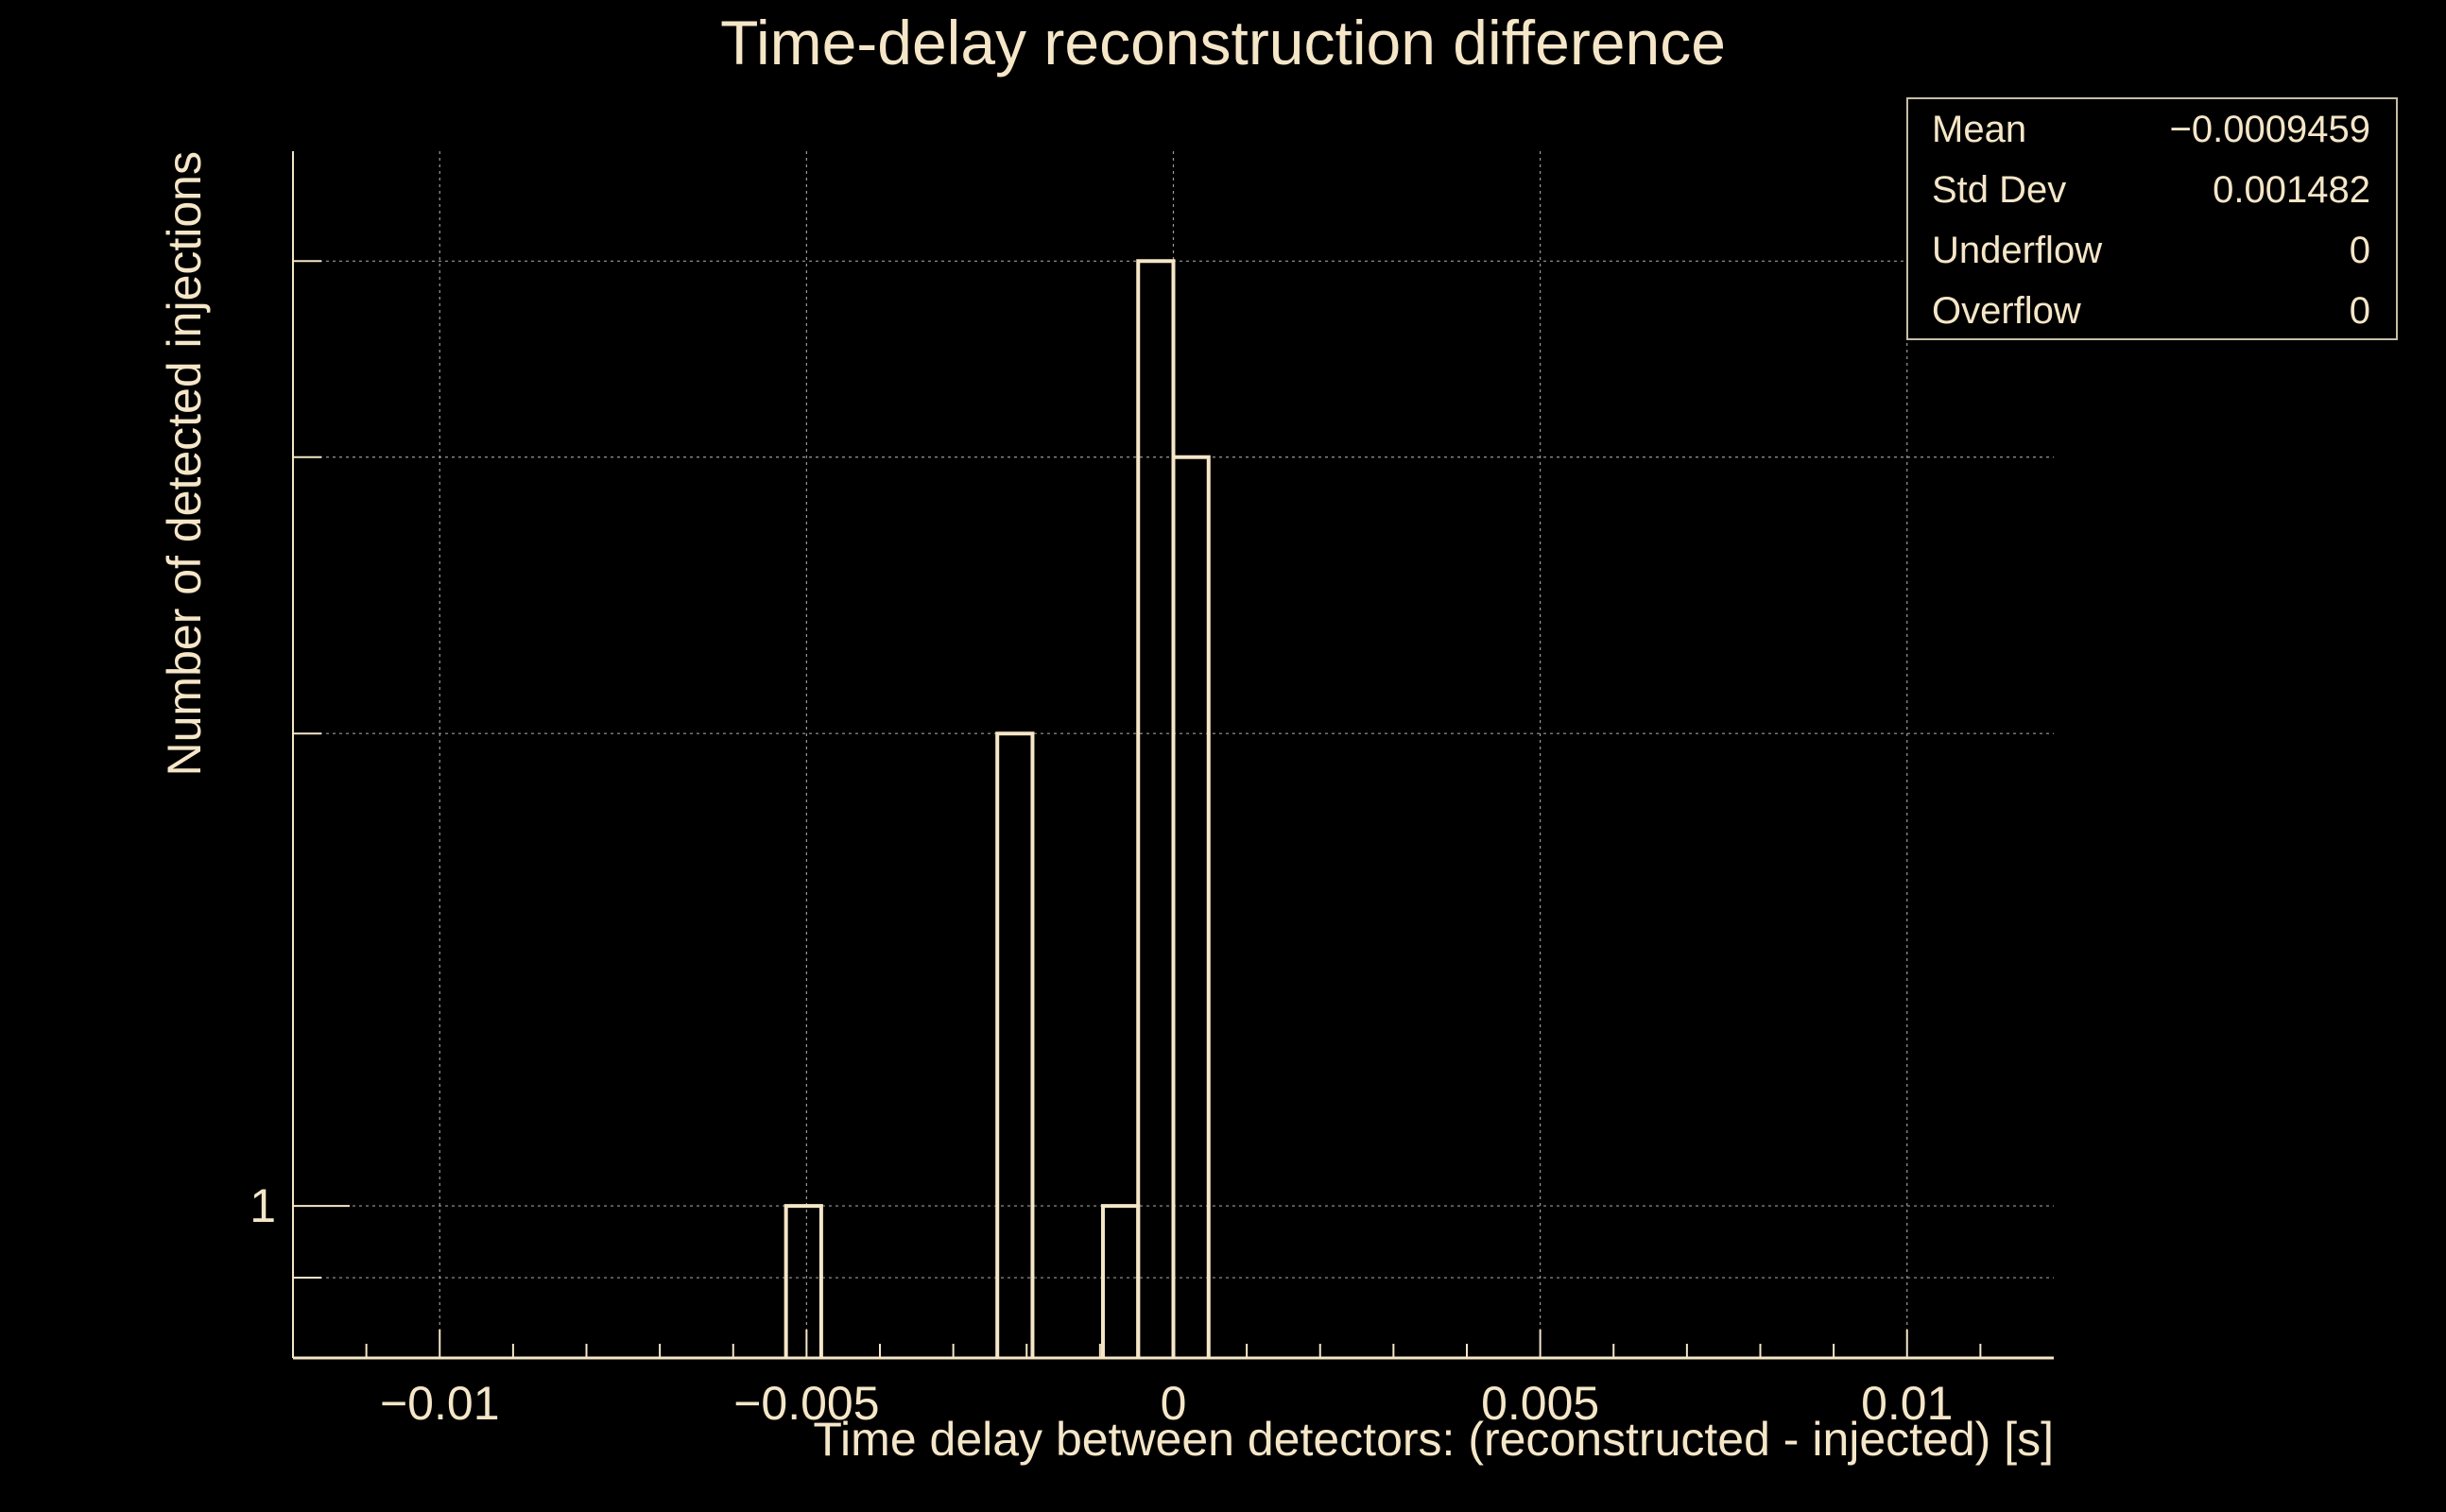 This screenshot has width=2446, height=1512. I want to click on stats-value-mean: −0.0009459, so click(2270, 129).